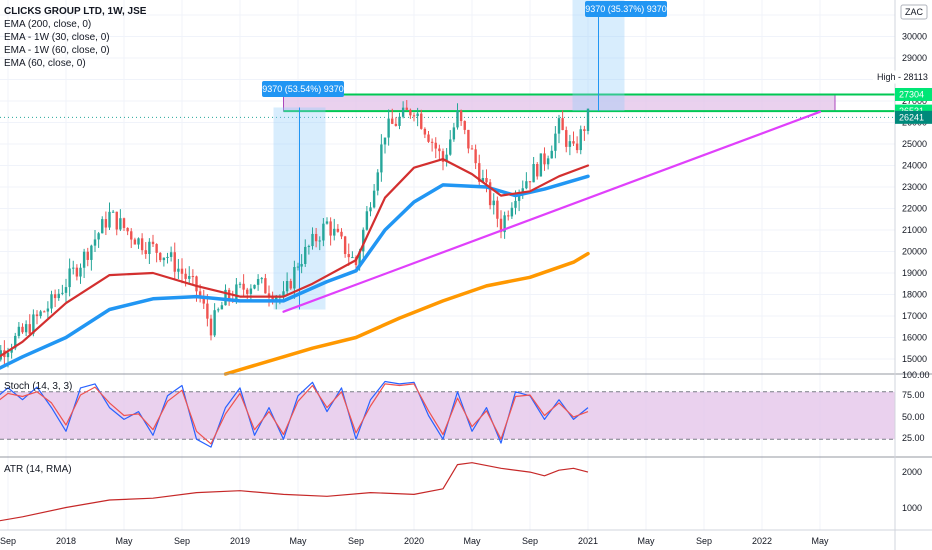  Describe the element at coordinates (75, 11) in the screenshot. I see `legend-title: CLICKS GROUP LTD, 1W, JSE` at that location.